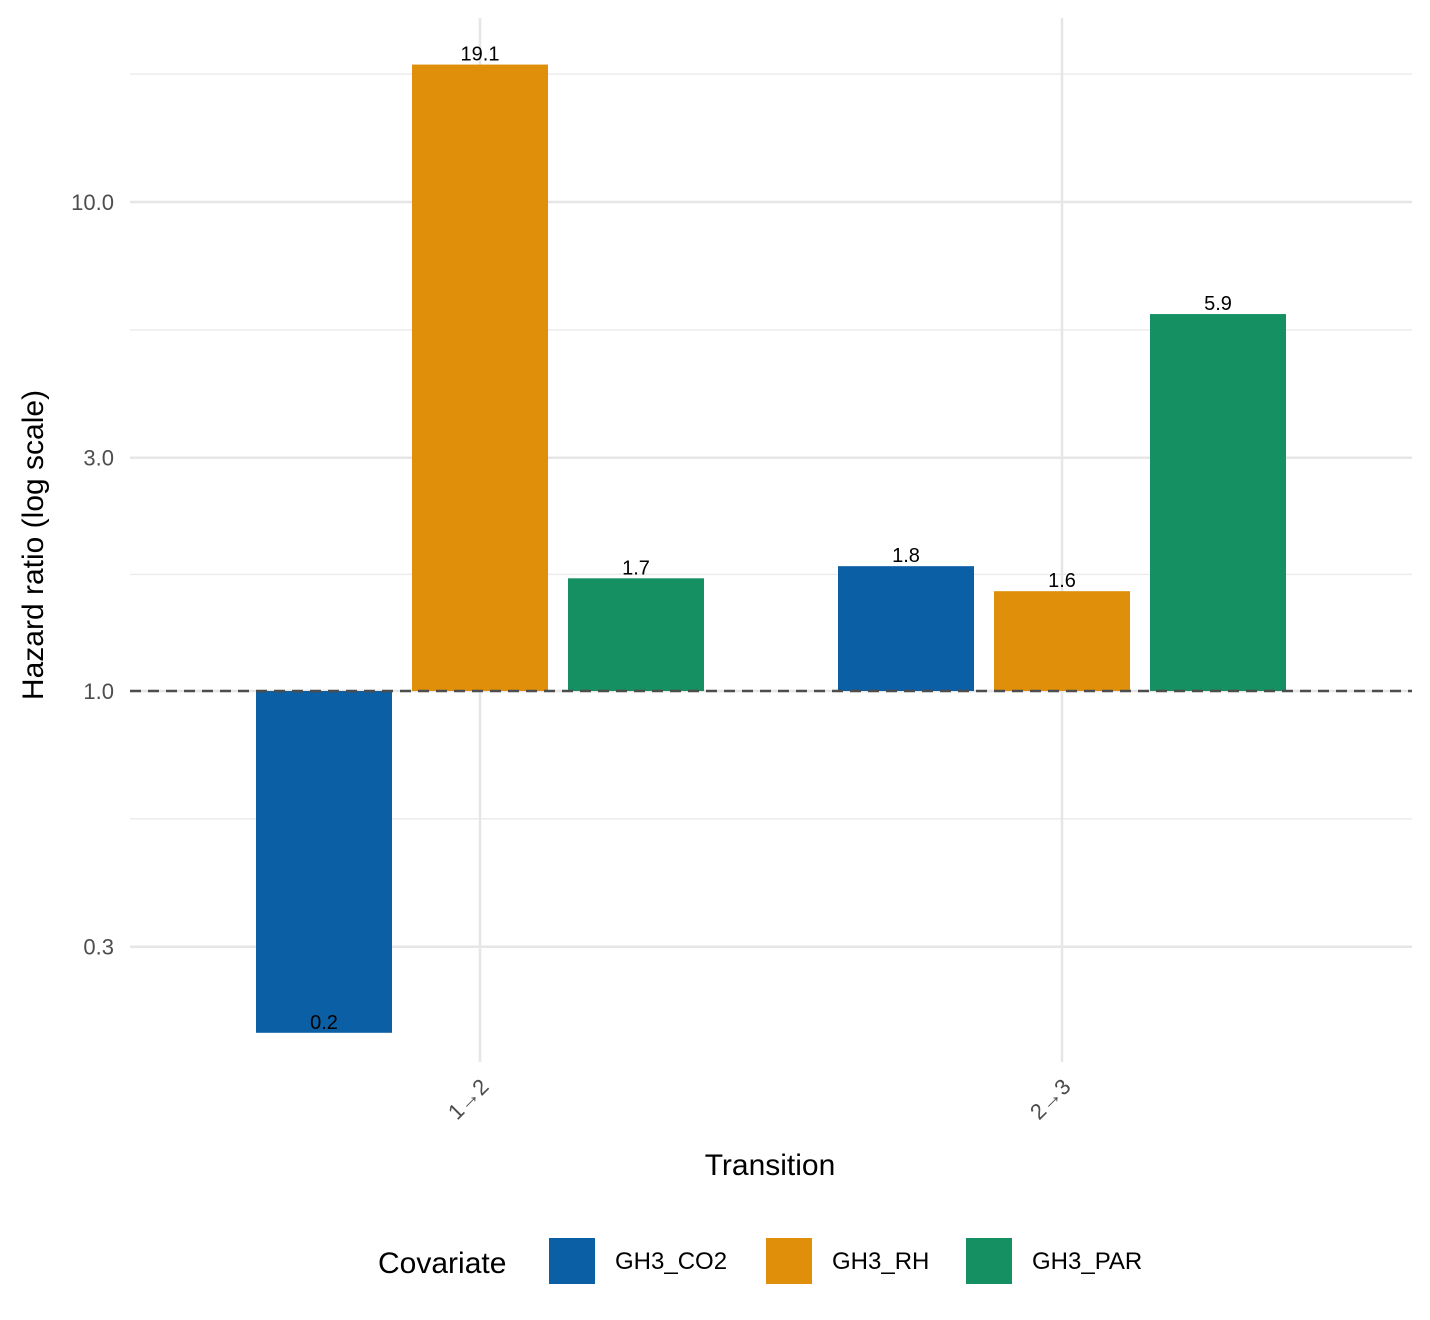 The width and height of the screenshot is (1430, 1320). I want to click on legend-label: GH3_CO2, so click(671, 1261).